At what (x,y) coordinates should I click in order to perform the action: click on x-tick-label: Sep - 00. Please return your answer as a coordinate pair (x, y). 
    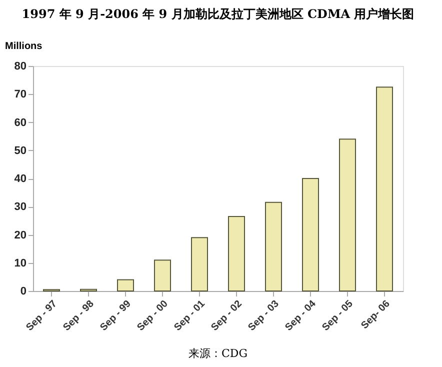
    Looking at the image, I should click on (153, 316).